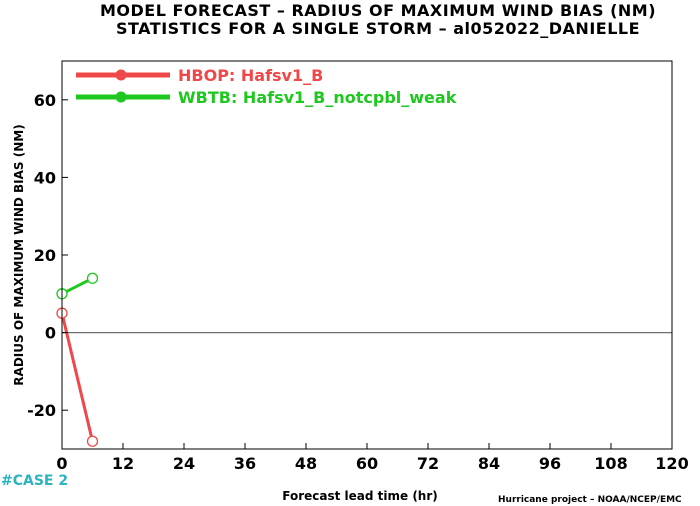  I want to click on x-tick-label: 84, so click(489, 463).